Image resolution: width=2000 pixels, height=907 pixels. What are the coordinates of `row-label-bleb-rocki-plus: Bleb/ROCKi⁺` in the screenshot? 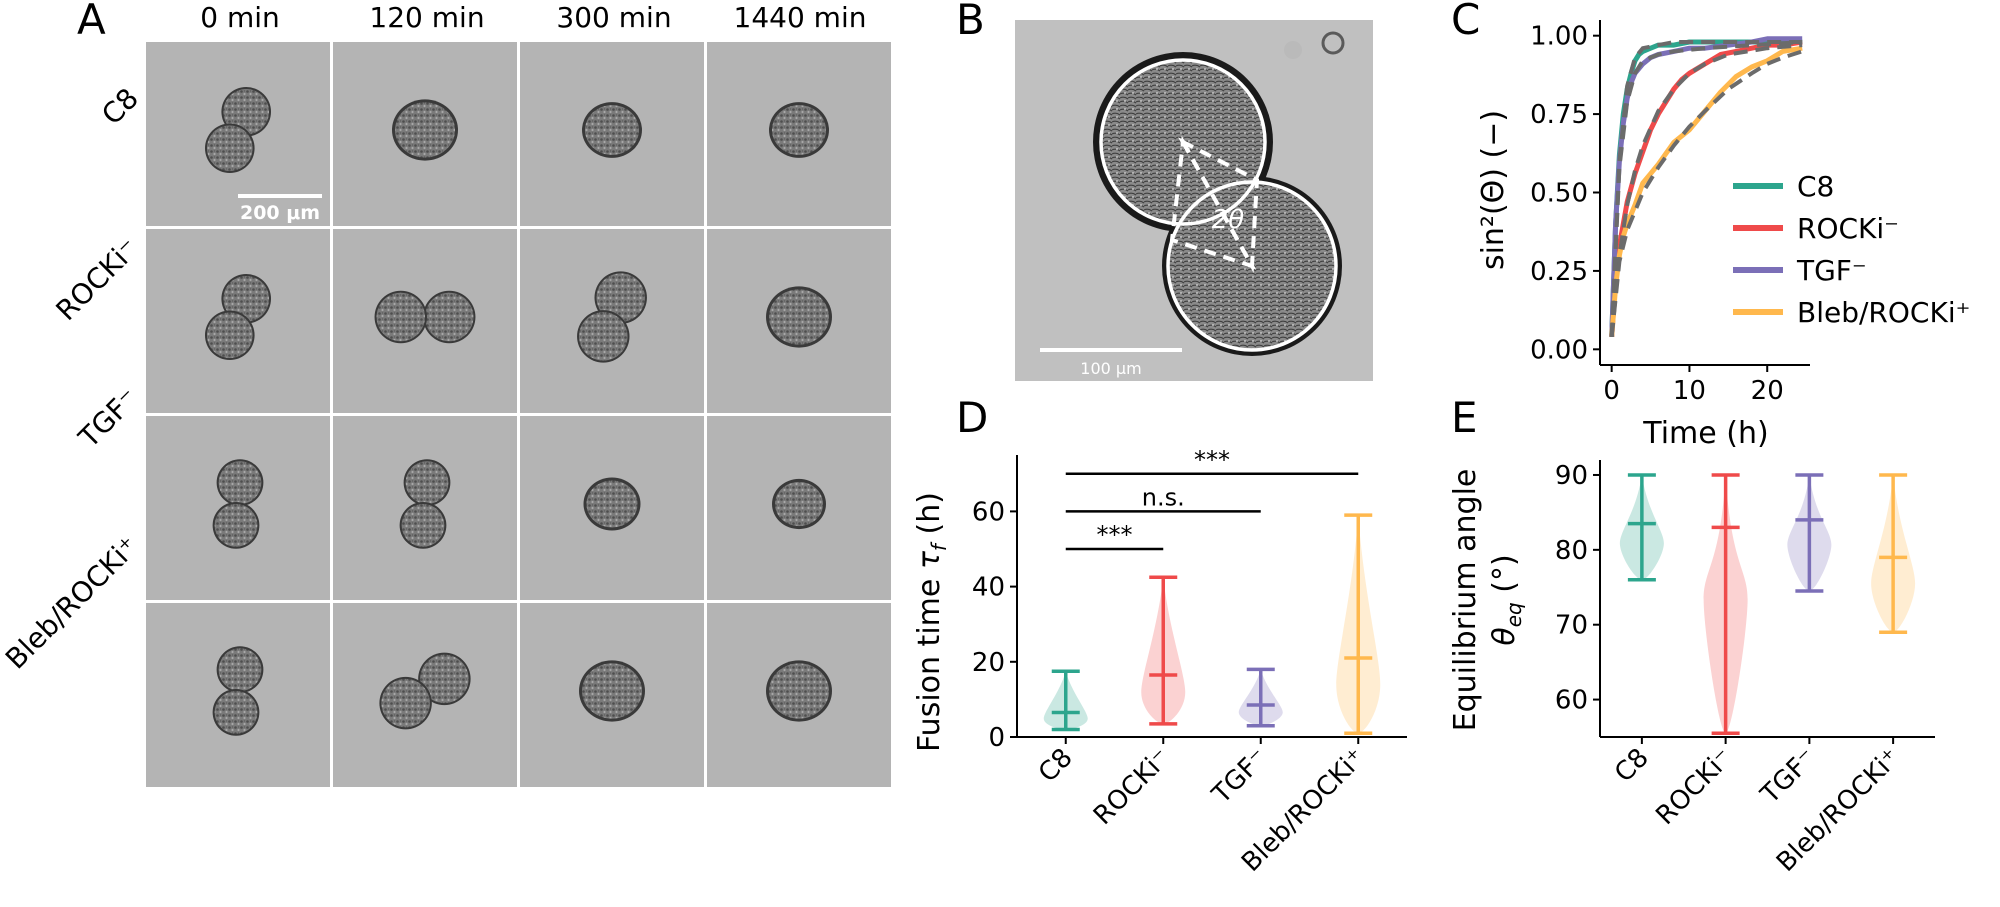 It's located at (72, 603).